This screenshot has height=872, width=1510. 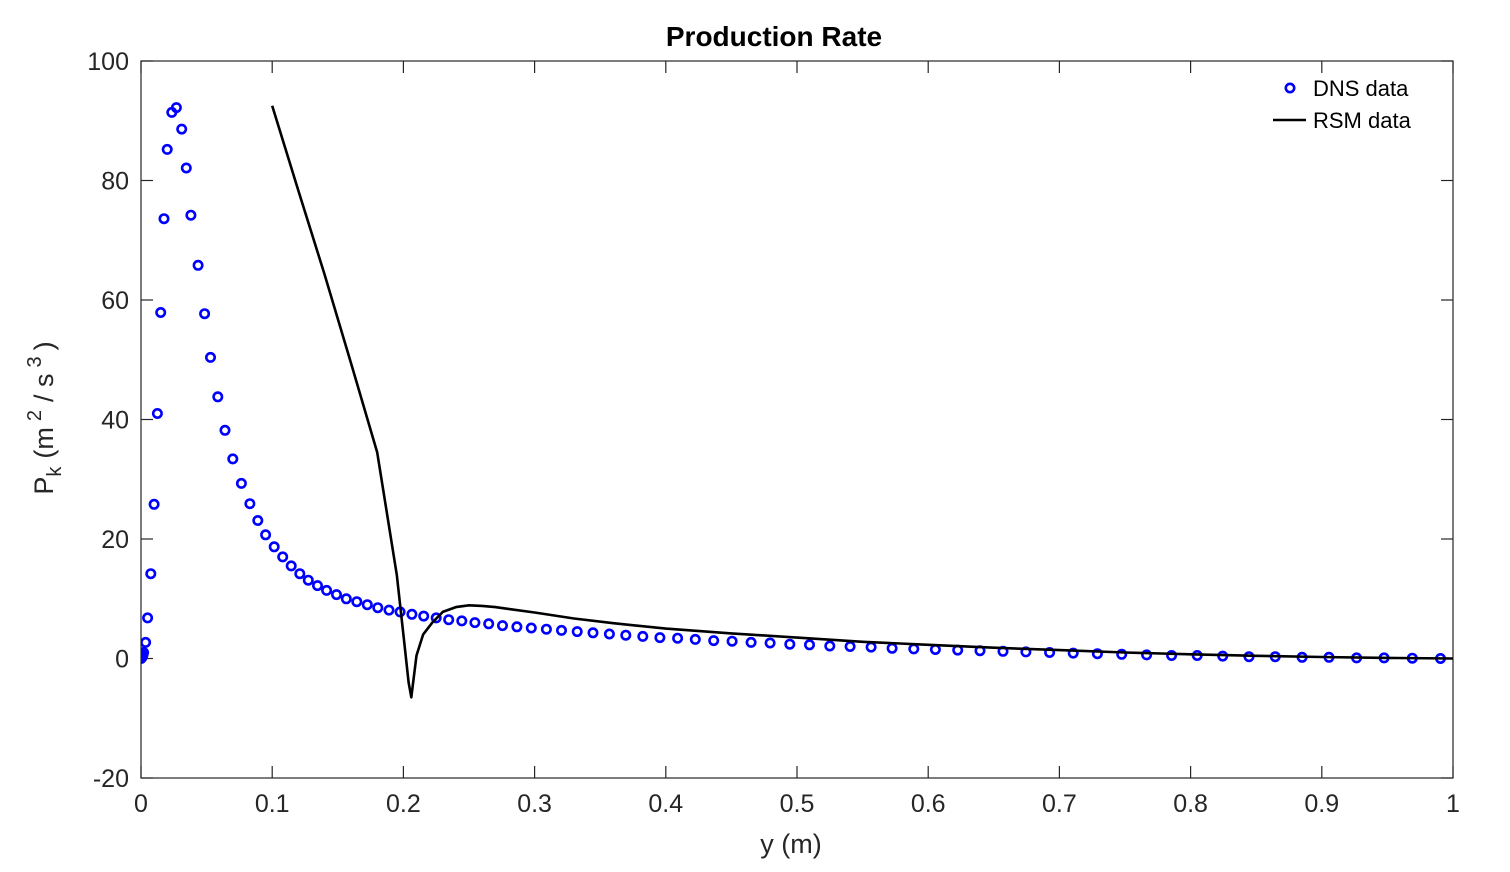 I want to click on y-tick-label: 60, so click(x=115, y=301).